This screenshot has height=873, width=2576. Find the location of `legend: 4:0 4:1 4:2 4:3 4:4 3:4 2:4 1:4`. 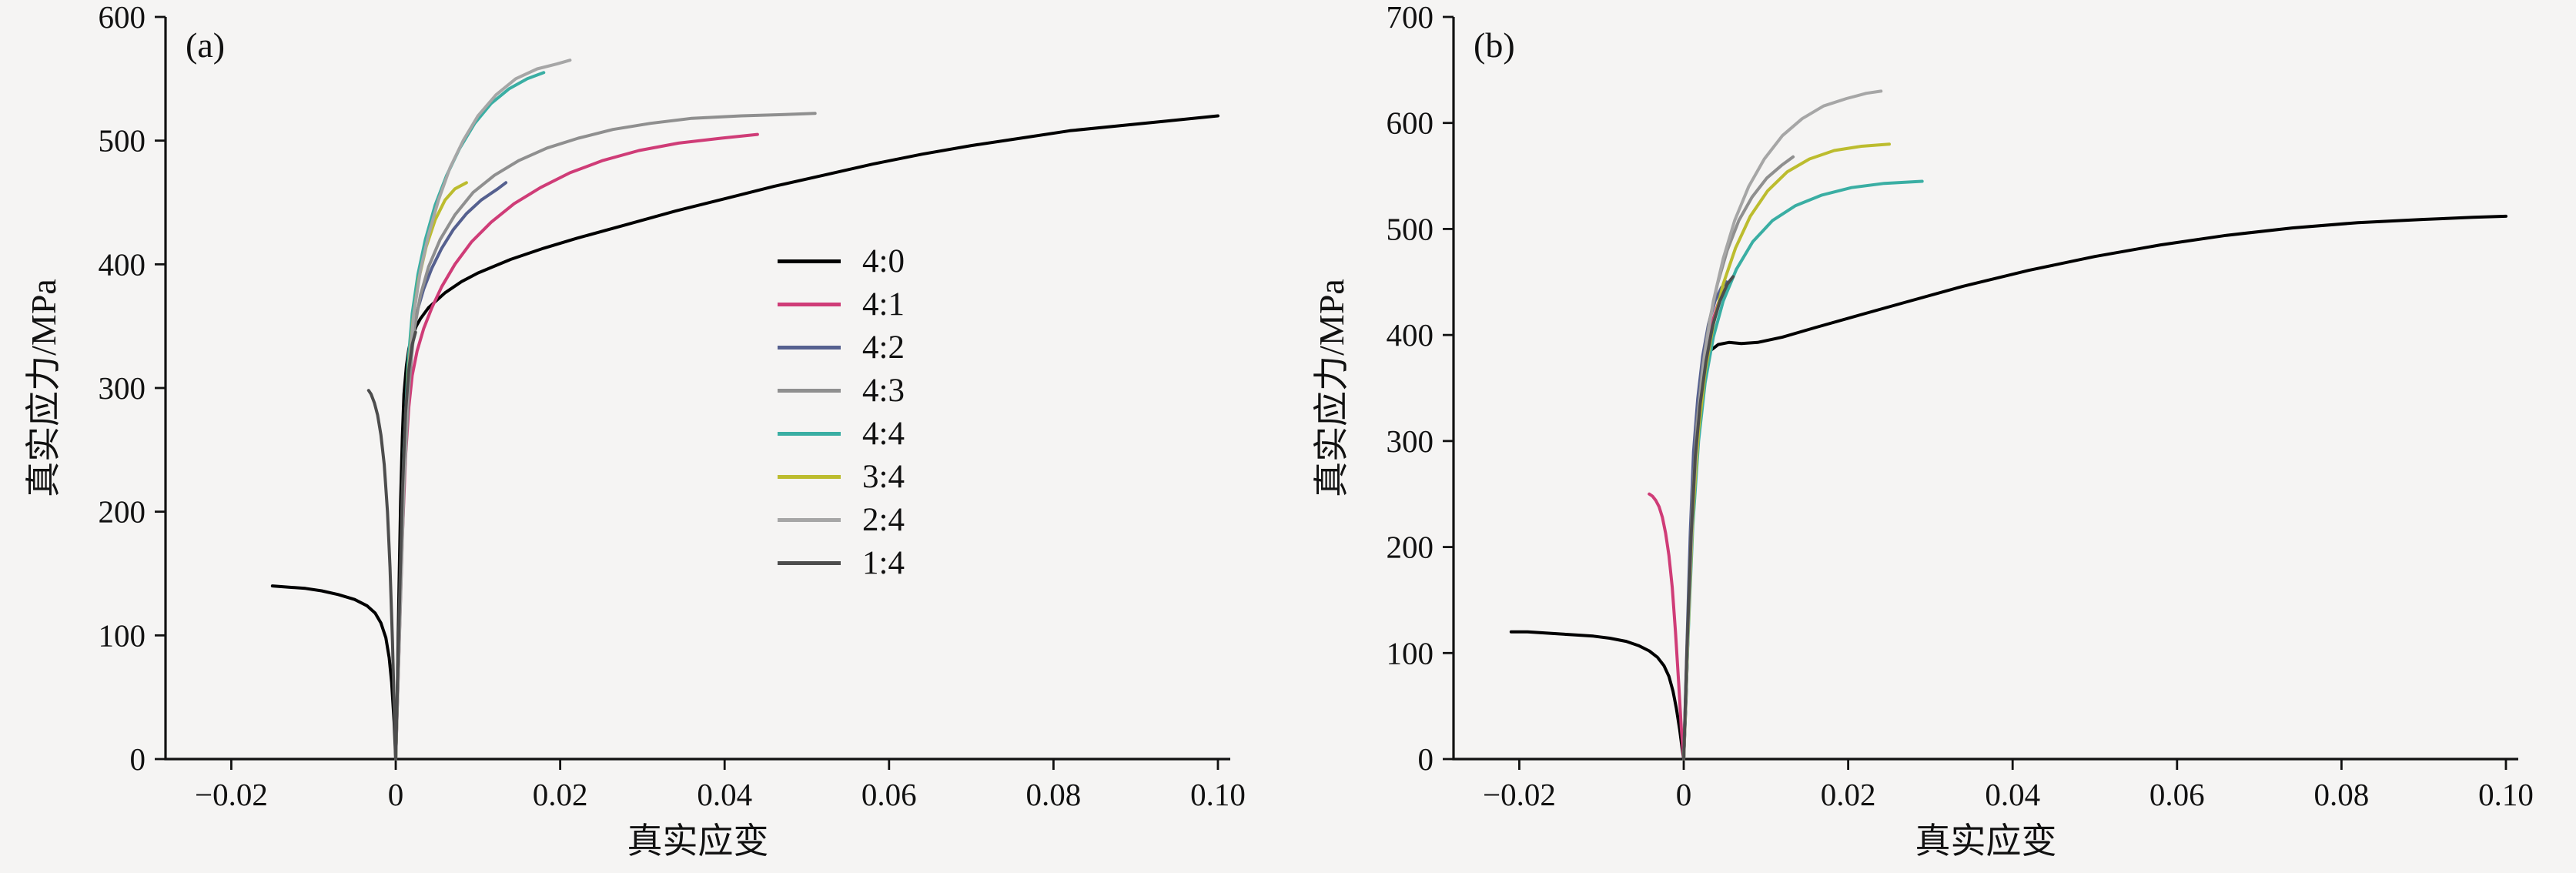

legend: 4:0 4:1 4:2 4:3 4:4 3:4 2:4 1:4 is located at coordinates (841, 413).